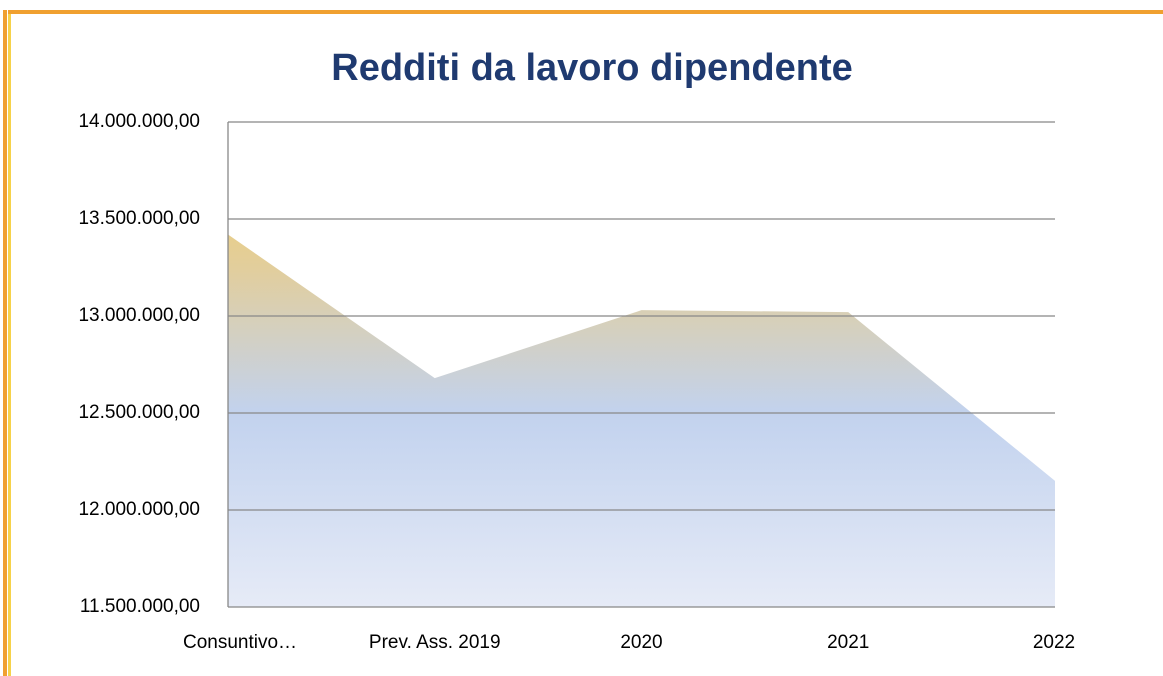 Image resolution: width=1163 pixels, height=676 pixels. Describe the element at coordinates (1054, 642) in the screenshot. I see `x-tick-label: 2022` at that location.